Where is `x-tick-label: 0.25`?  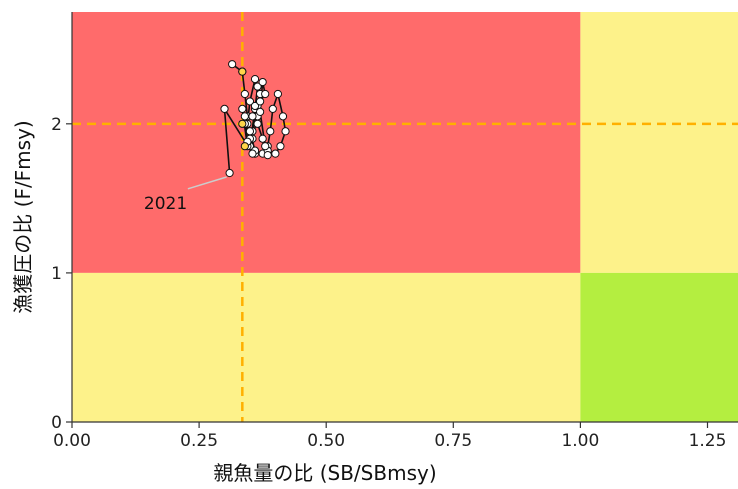
x-tick-label: 0.25 is located at coordinates (199, 441).